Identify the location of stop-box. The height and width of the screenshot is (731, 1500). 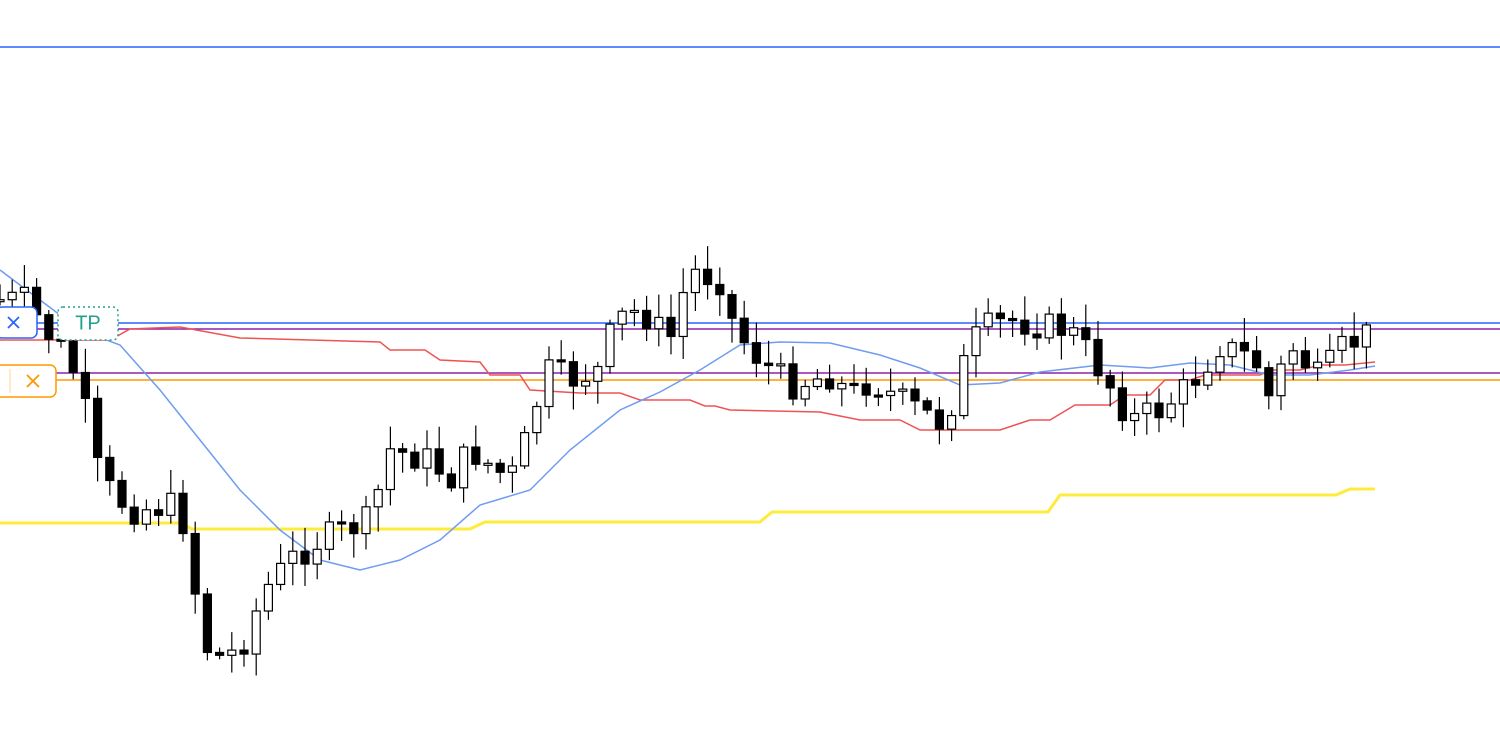
(28, 381).